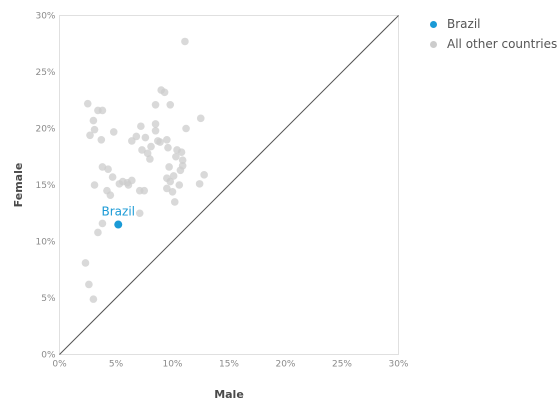 The image size is (560, 401). I want to click on legend-item-other: All other countries, so click(493, 44).